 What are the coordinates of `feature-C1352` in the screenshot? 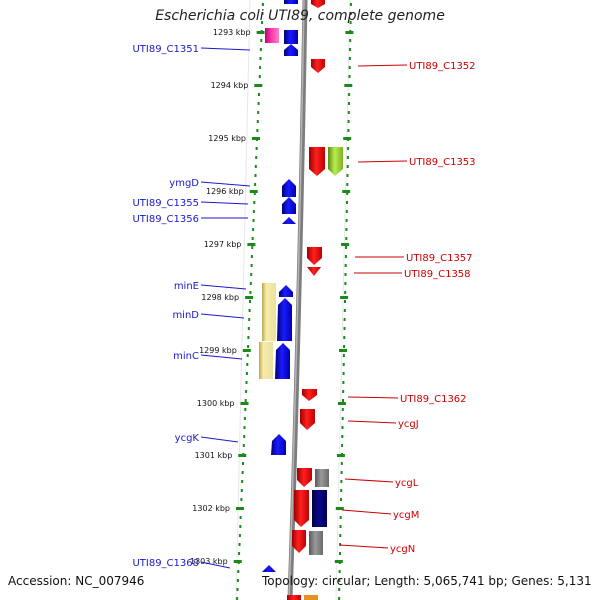 It's located at (318, 66).